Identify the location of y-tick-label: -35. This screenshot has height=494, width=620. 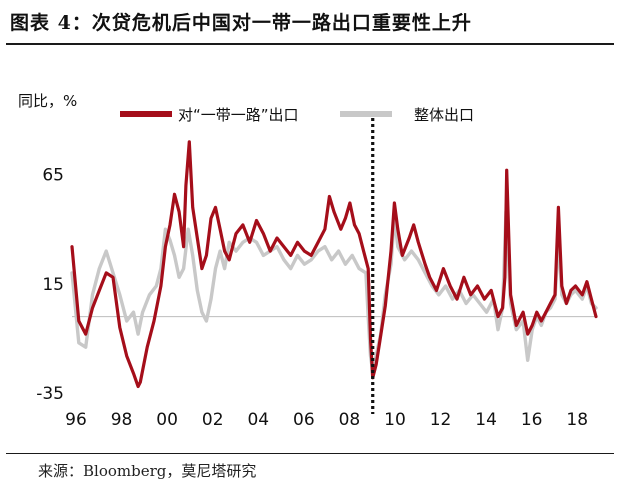
(50, 394).